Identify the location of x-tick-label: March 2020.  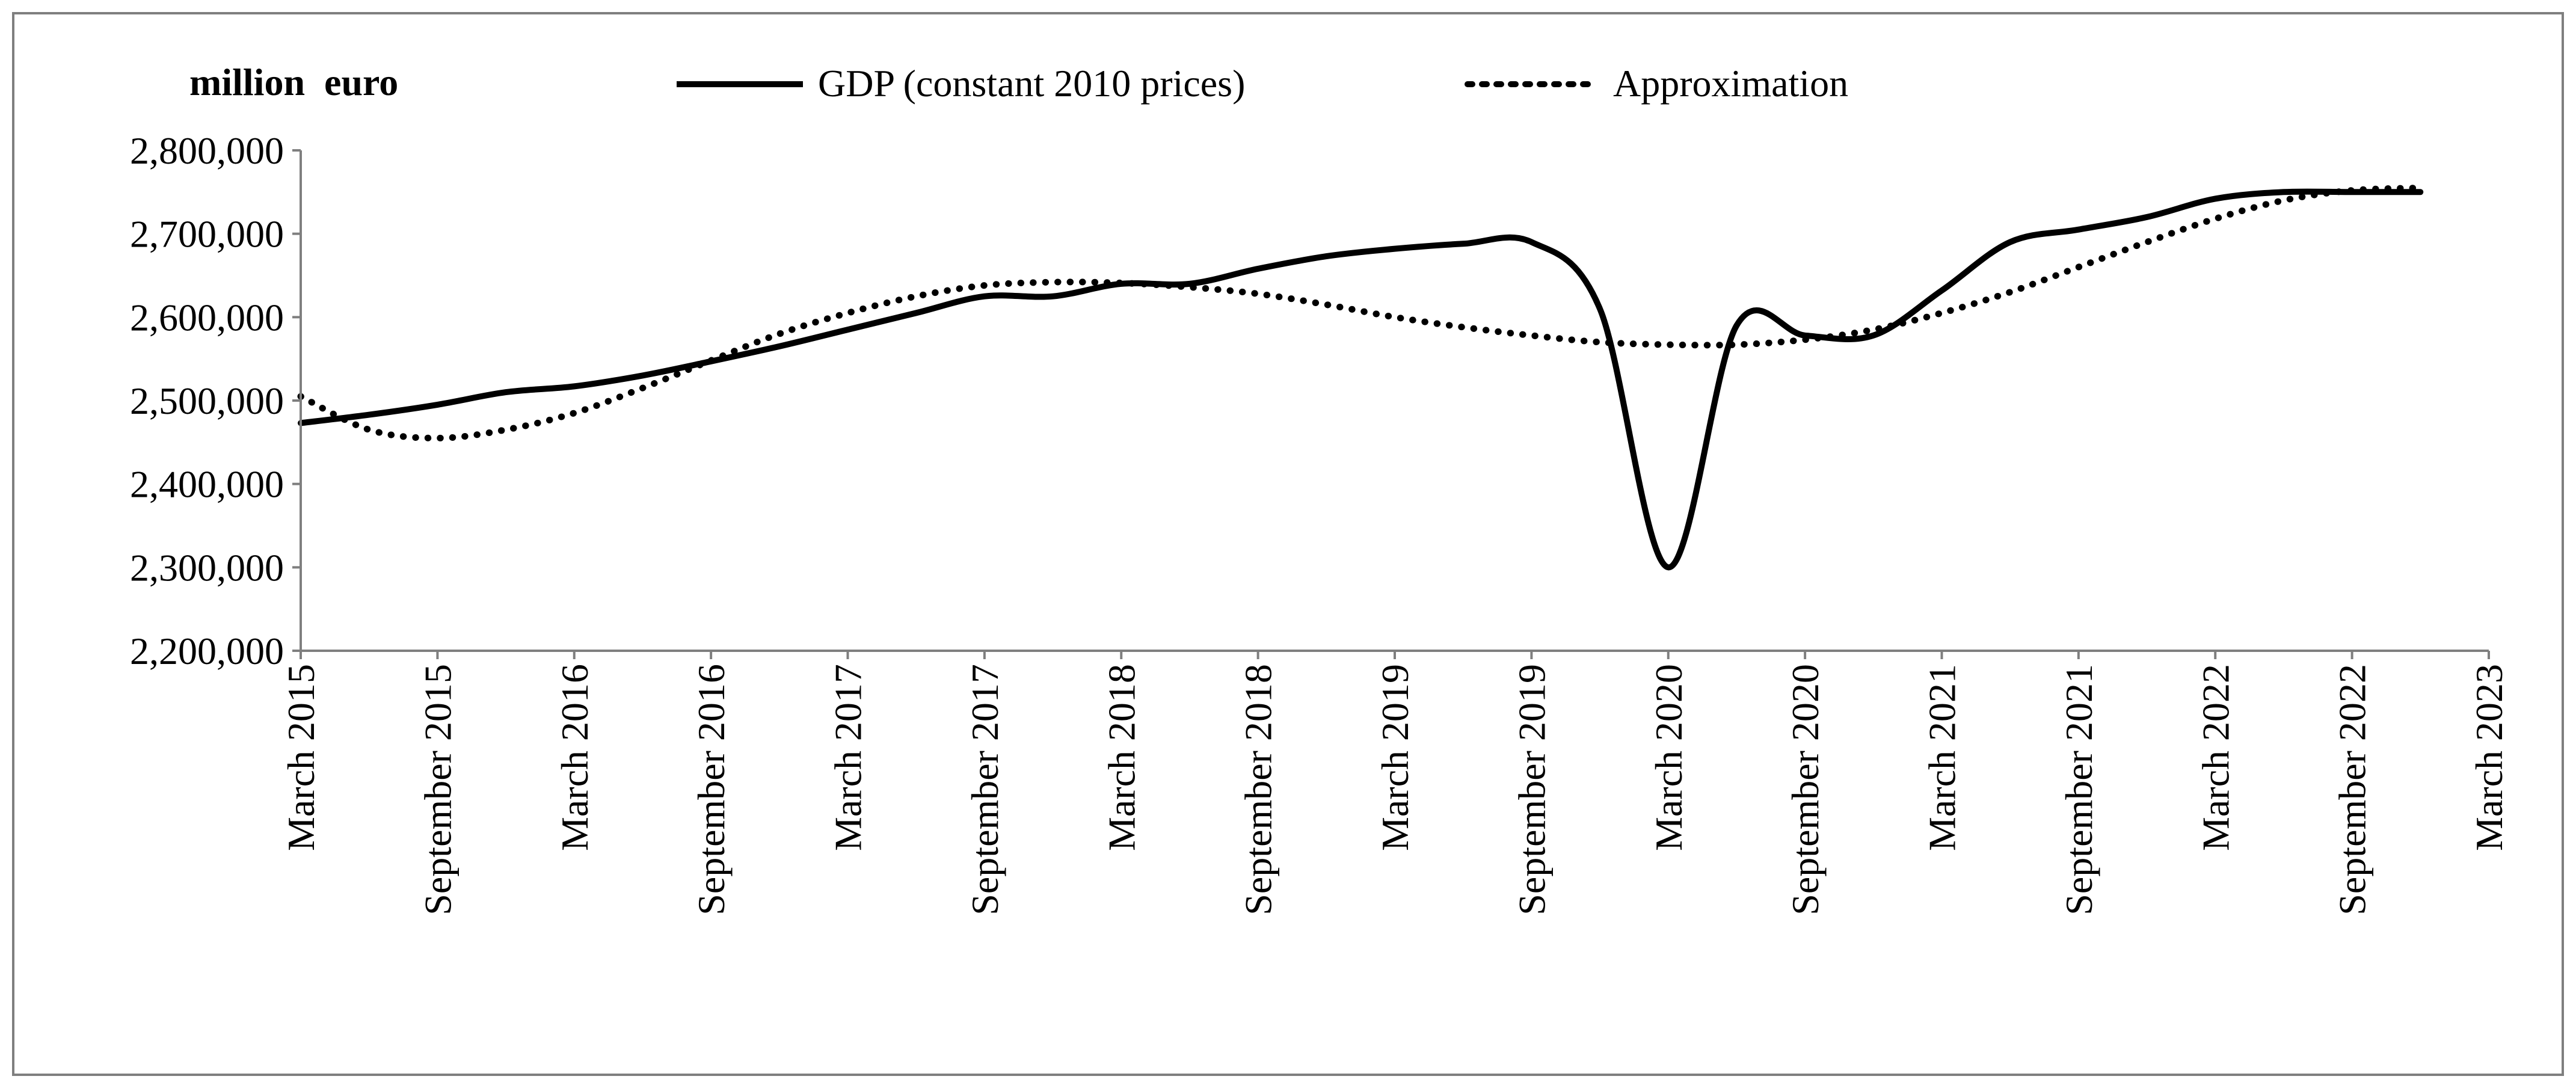
(1669, 758).